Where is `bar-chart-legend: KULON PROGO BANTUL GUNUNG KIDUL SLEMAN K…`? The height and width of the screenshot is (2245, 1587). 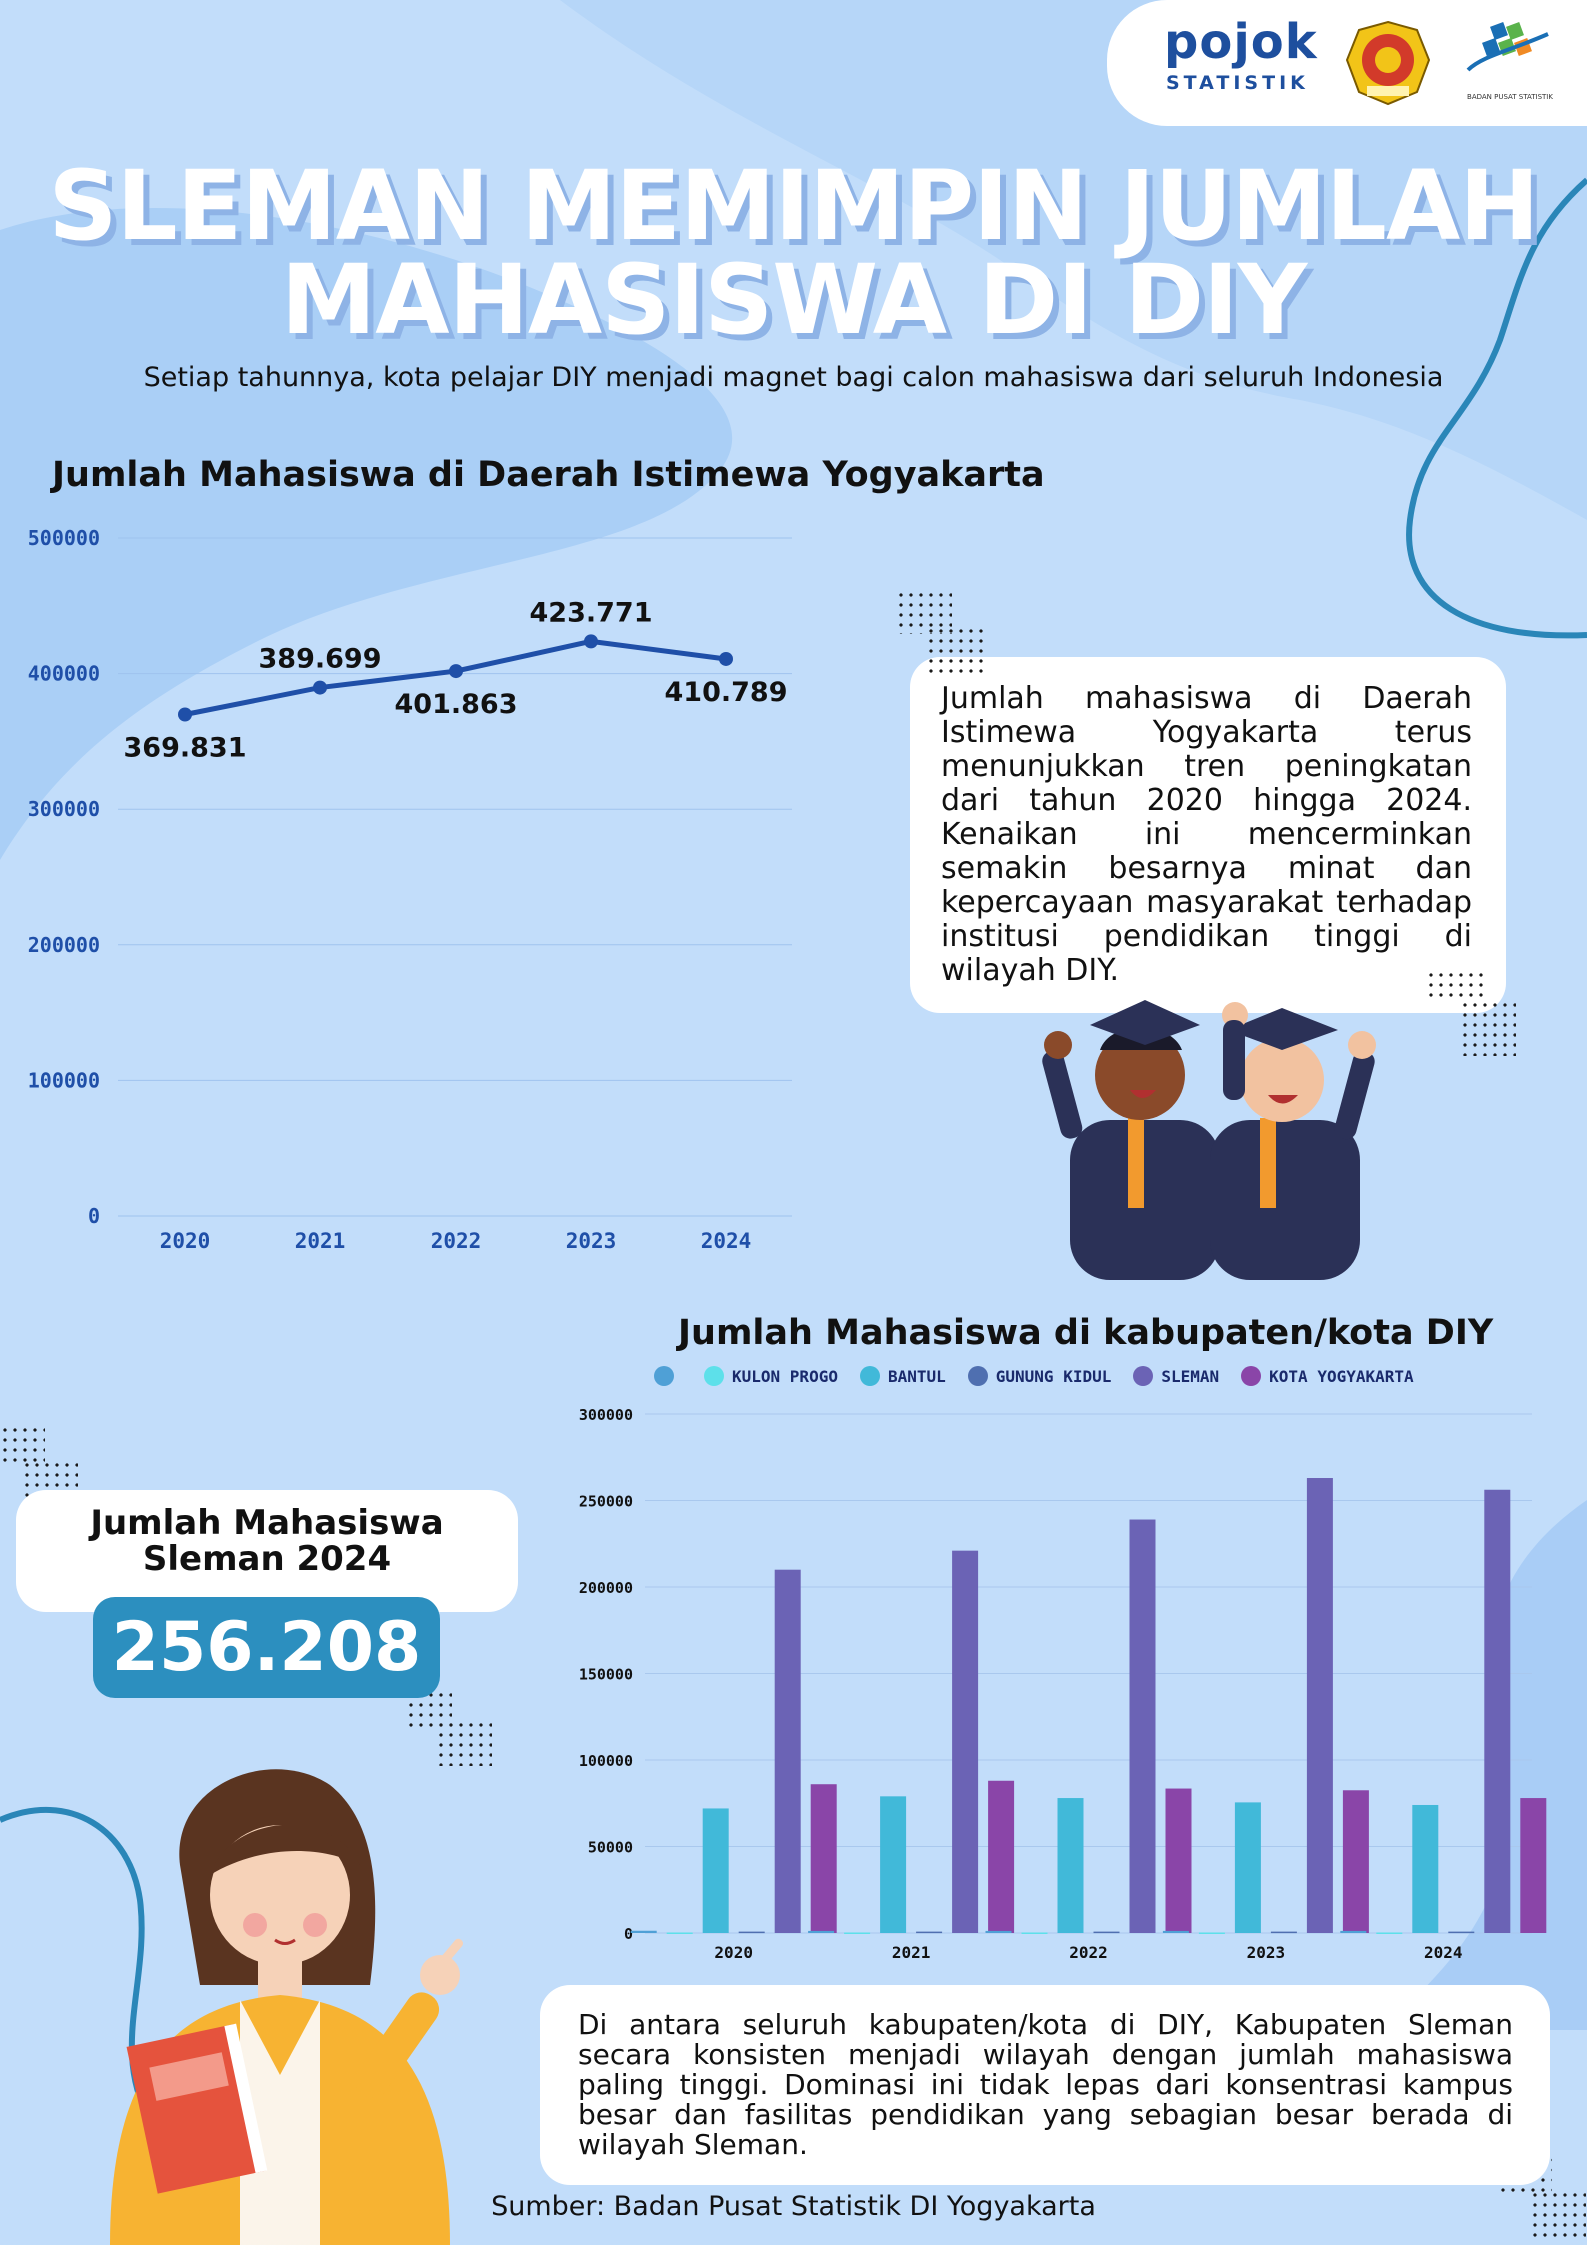 bar-chart-legend: KULON PROGO BANTUL GUNUNG KIDUL SLEMAN K… is located at coordinates (1089, 1376).